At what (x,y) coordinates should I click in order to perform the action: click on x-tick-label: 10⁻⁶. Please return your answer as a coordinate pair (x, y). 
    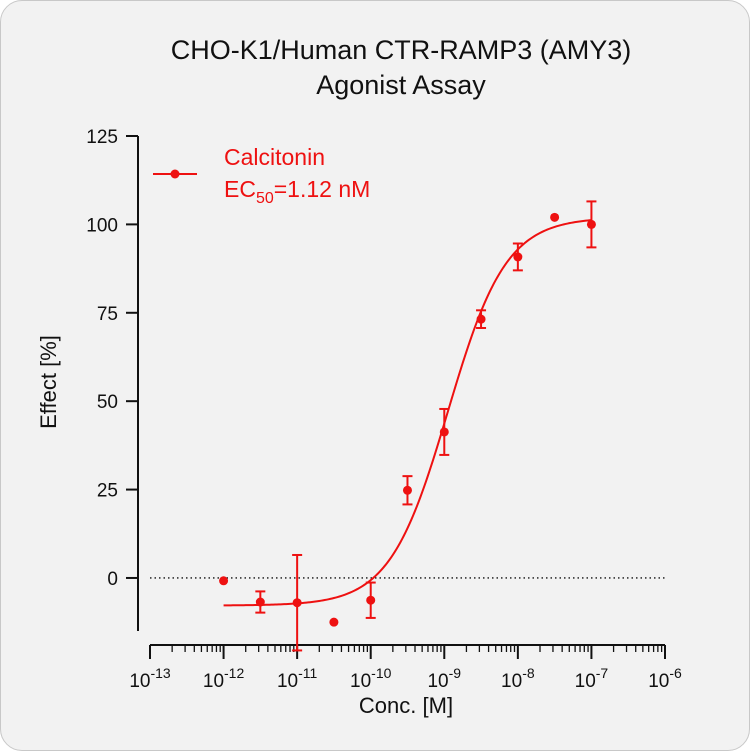
    Looking at the image, I should click on (665, 678).